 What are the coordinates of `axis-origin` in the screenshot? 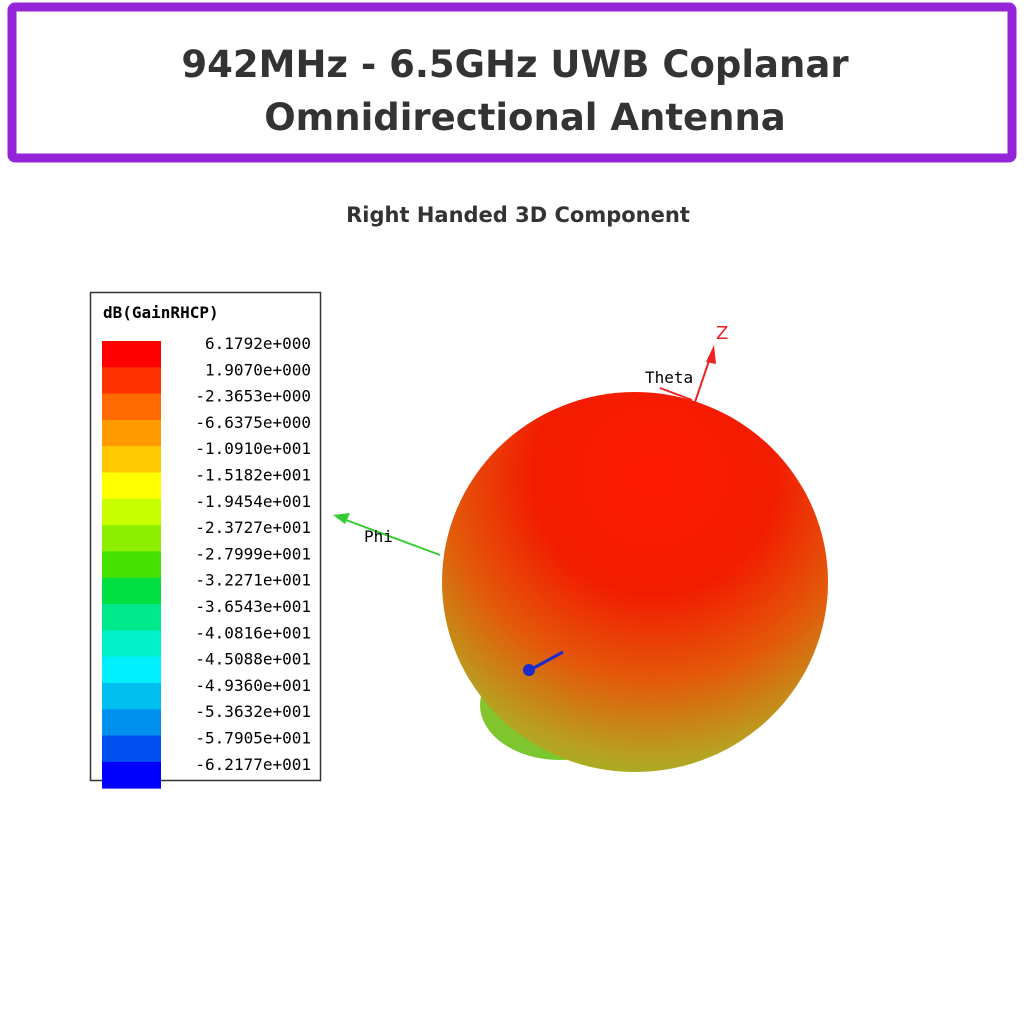 It's located at (529, 670).